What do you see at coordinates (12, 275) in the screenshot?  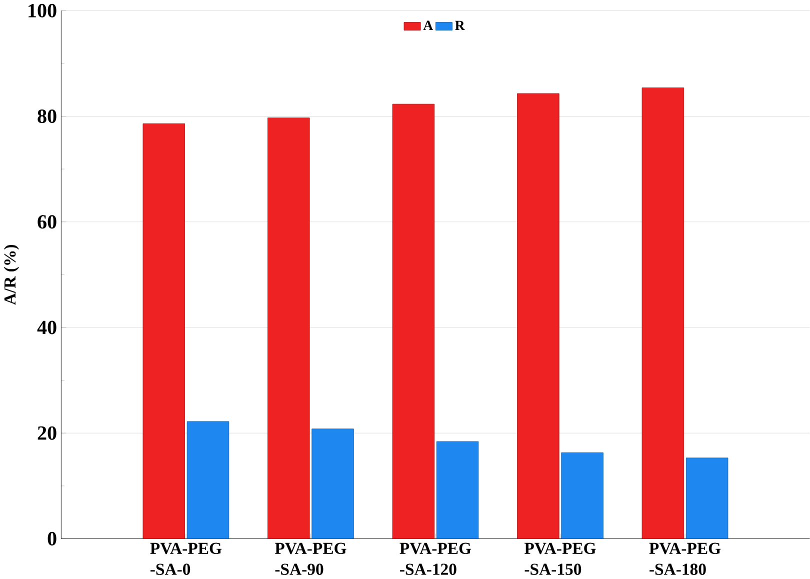 I see `y-axis-title: A/R (%)` at bounding box center [12, 275].